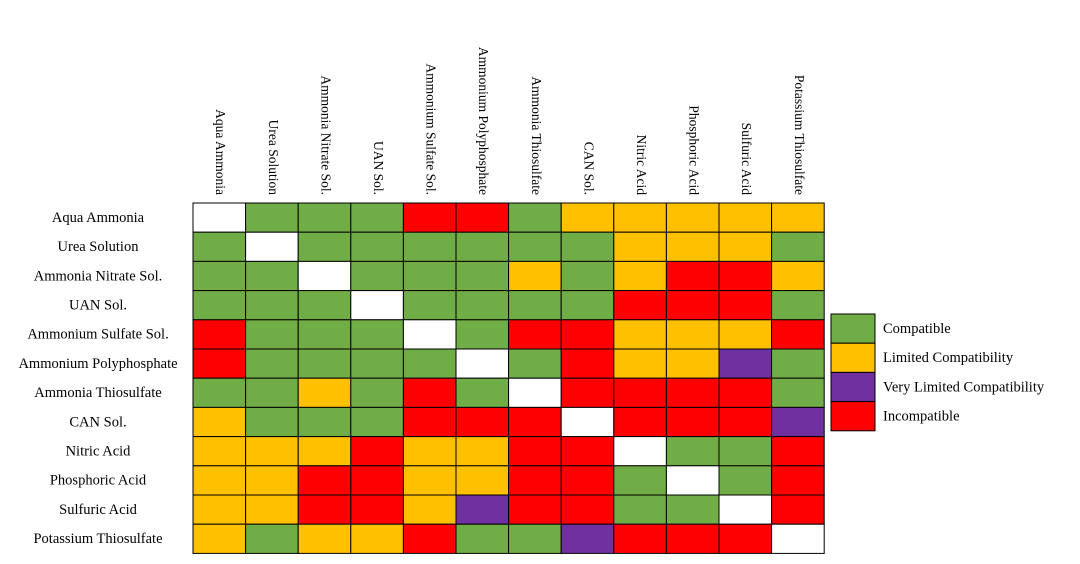 The height and width of the screenshot is (564, 1080). I want to click on cell-ammonium-sulfate-sol-x-can-sol, so click(587, 334).